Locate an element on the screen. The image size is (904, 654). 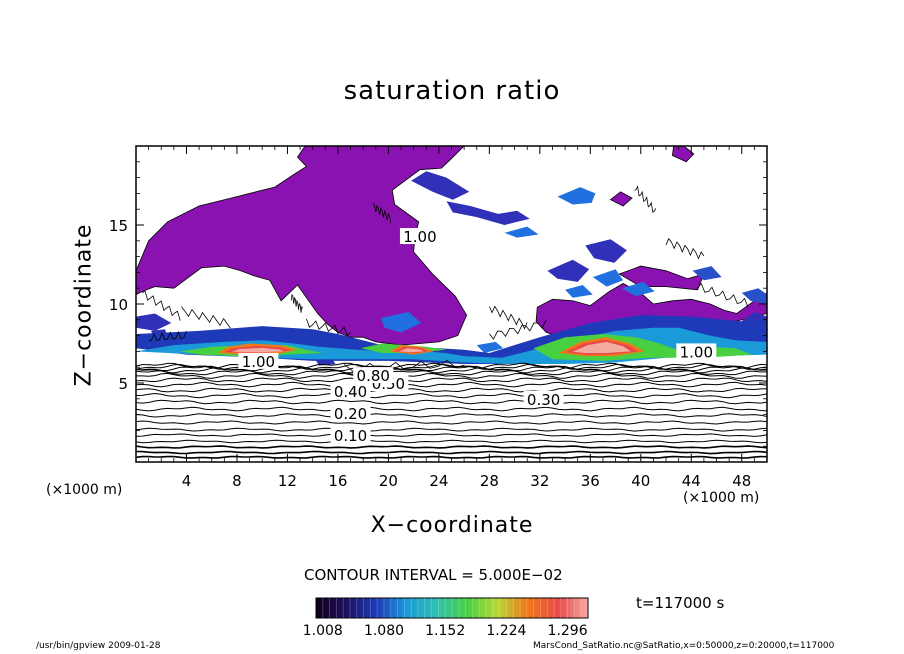
contour-interval-label: CONTOUR INTERVAL = 5.000E−02 is located at coordinates (433, 575).